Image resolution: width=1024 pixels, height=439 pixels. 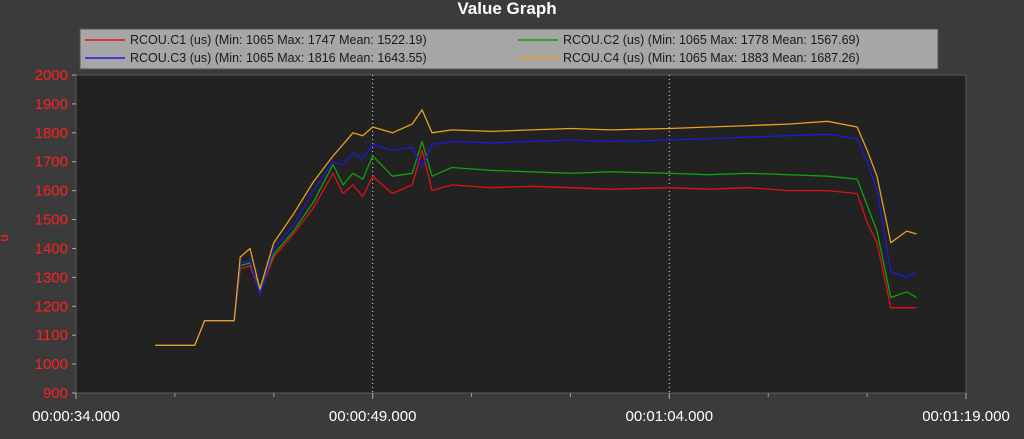 I want to click on y-tick-label: 900, so click(x=55, y=393).